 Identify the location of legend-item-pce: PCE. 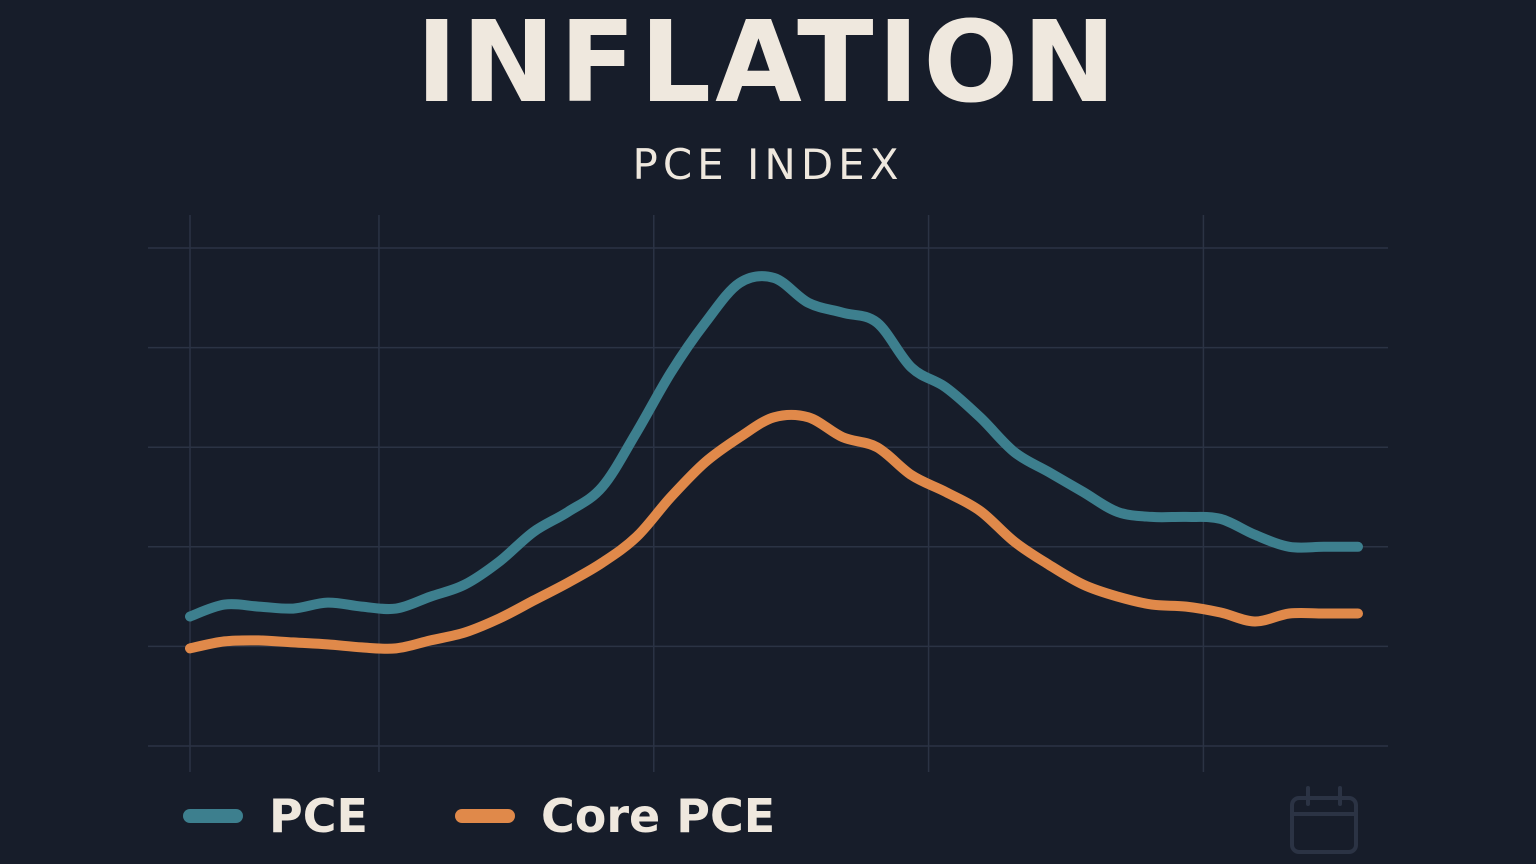
(275, 816).